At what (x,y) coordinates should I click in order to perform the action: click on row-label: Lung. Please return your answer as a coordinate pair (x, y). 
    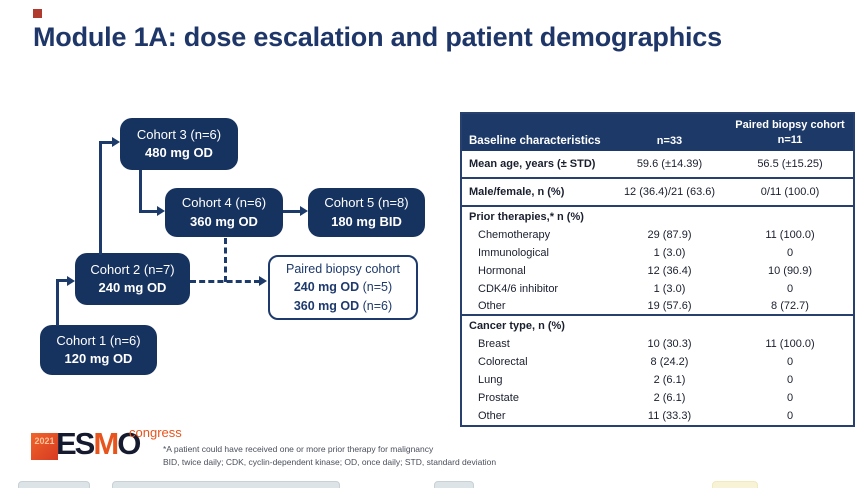
    Looking at the image, I should click on (490, 380).